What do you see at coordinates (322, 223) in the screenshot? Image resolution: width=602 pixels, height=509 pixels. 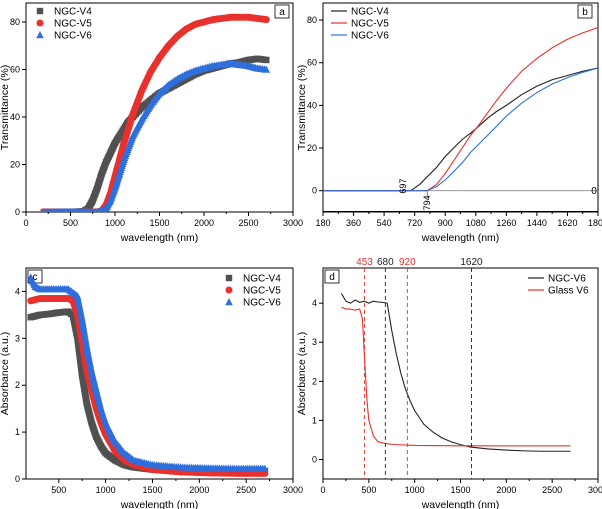 I see `x-tick-label: 180` at bounding box center [322, 223].